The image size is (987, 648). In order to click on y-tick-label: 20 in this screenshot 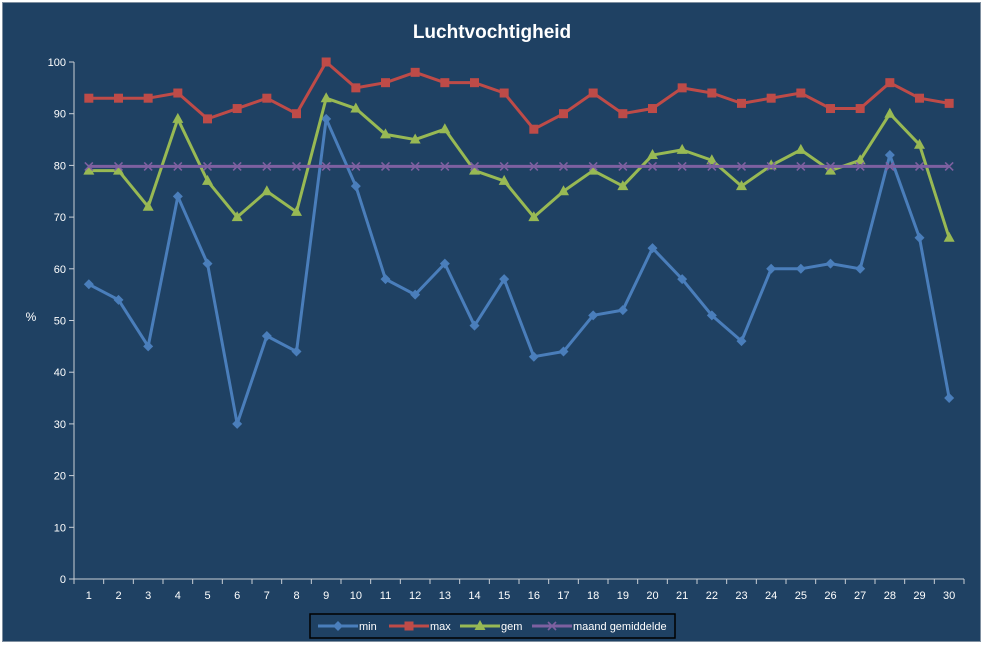, I will do `click(60, 477)`.